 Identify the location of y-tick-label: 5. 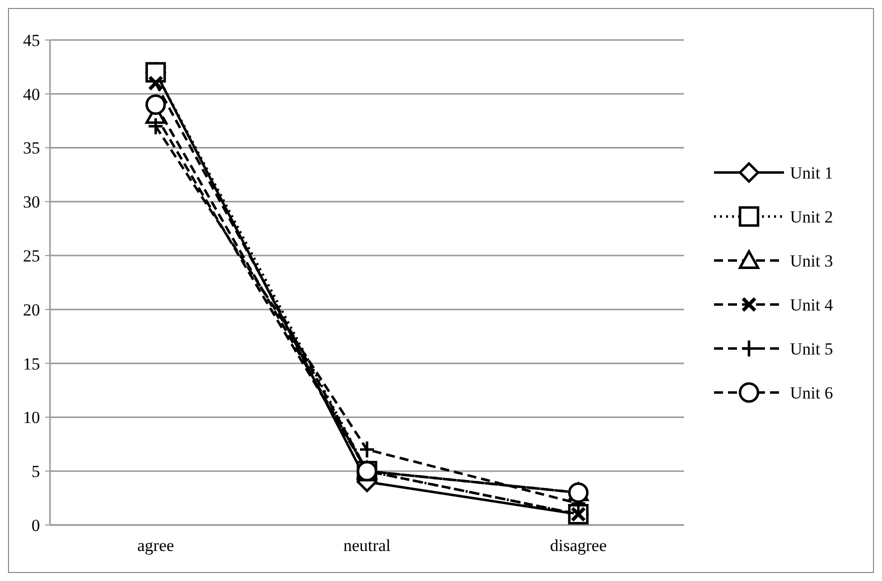
(36, 472).